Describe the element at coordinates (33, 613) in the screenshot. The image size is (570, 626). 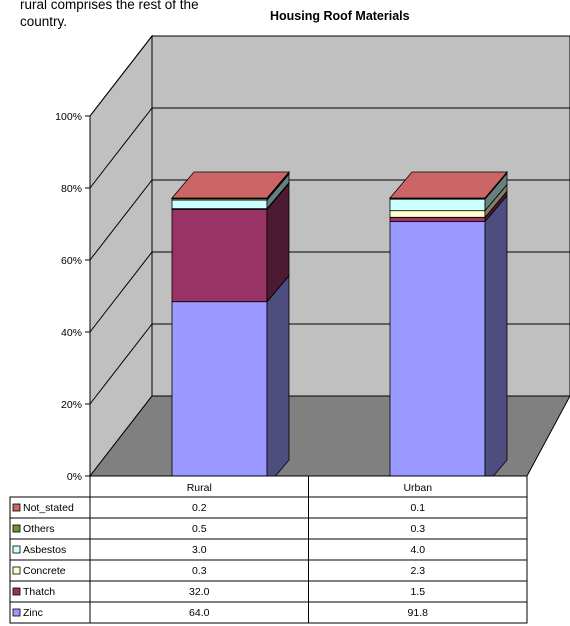
I see `legend-entry-zinc: Zinc` at that location.